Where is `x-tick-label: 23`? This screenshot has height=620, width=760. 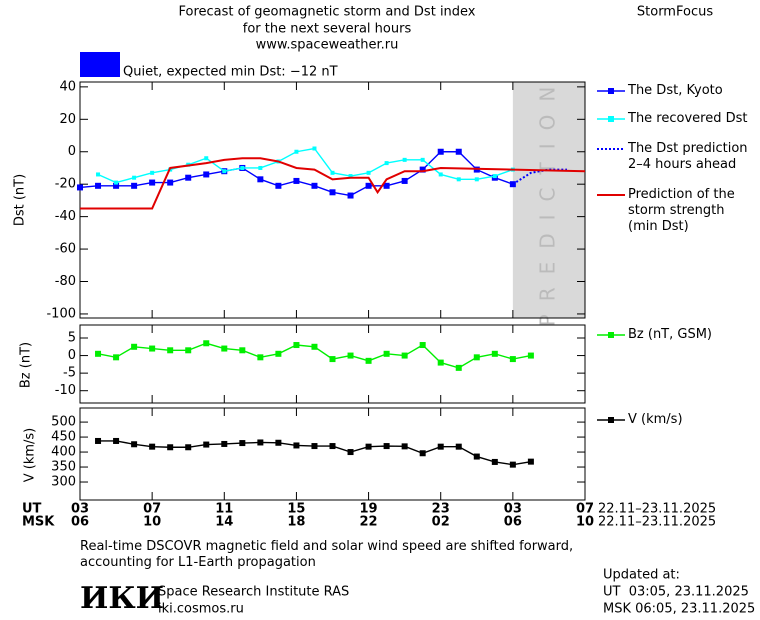
x-tick-label: 23 is located at coordinates (441, 509).